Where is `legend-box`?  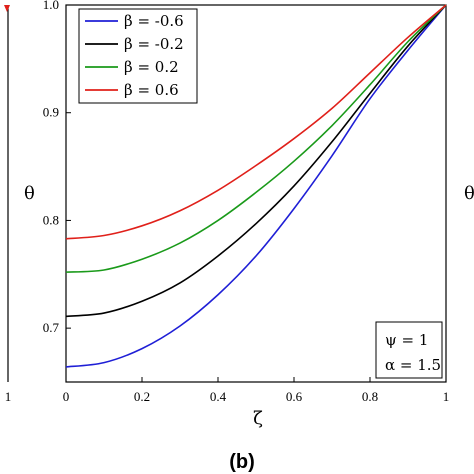 legend-box is located at coordinates (138, 56).